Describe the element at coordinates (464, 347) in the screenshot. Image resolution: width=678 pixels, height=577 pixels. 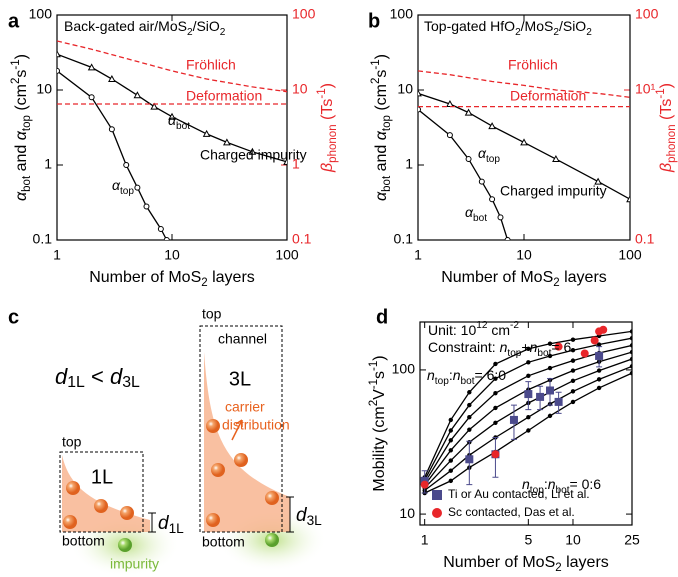
I see `annotation-part: Constraint:` at that location.